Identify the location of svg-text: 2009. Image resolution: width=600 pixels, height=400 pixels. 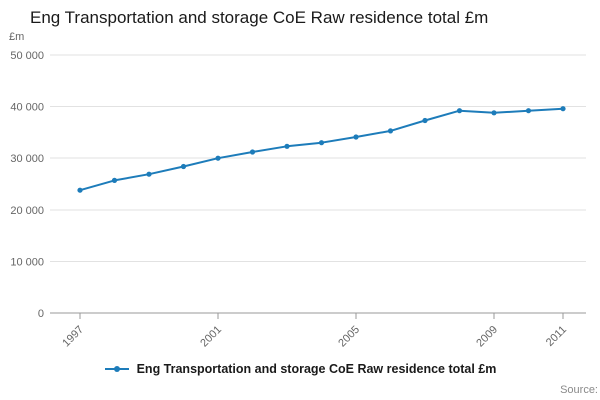
(487, 337).